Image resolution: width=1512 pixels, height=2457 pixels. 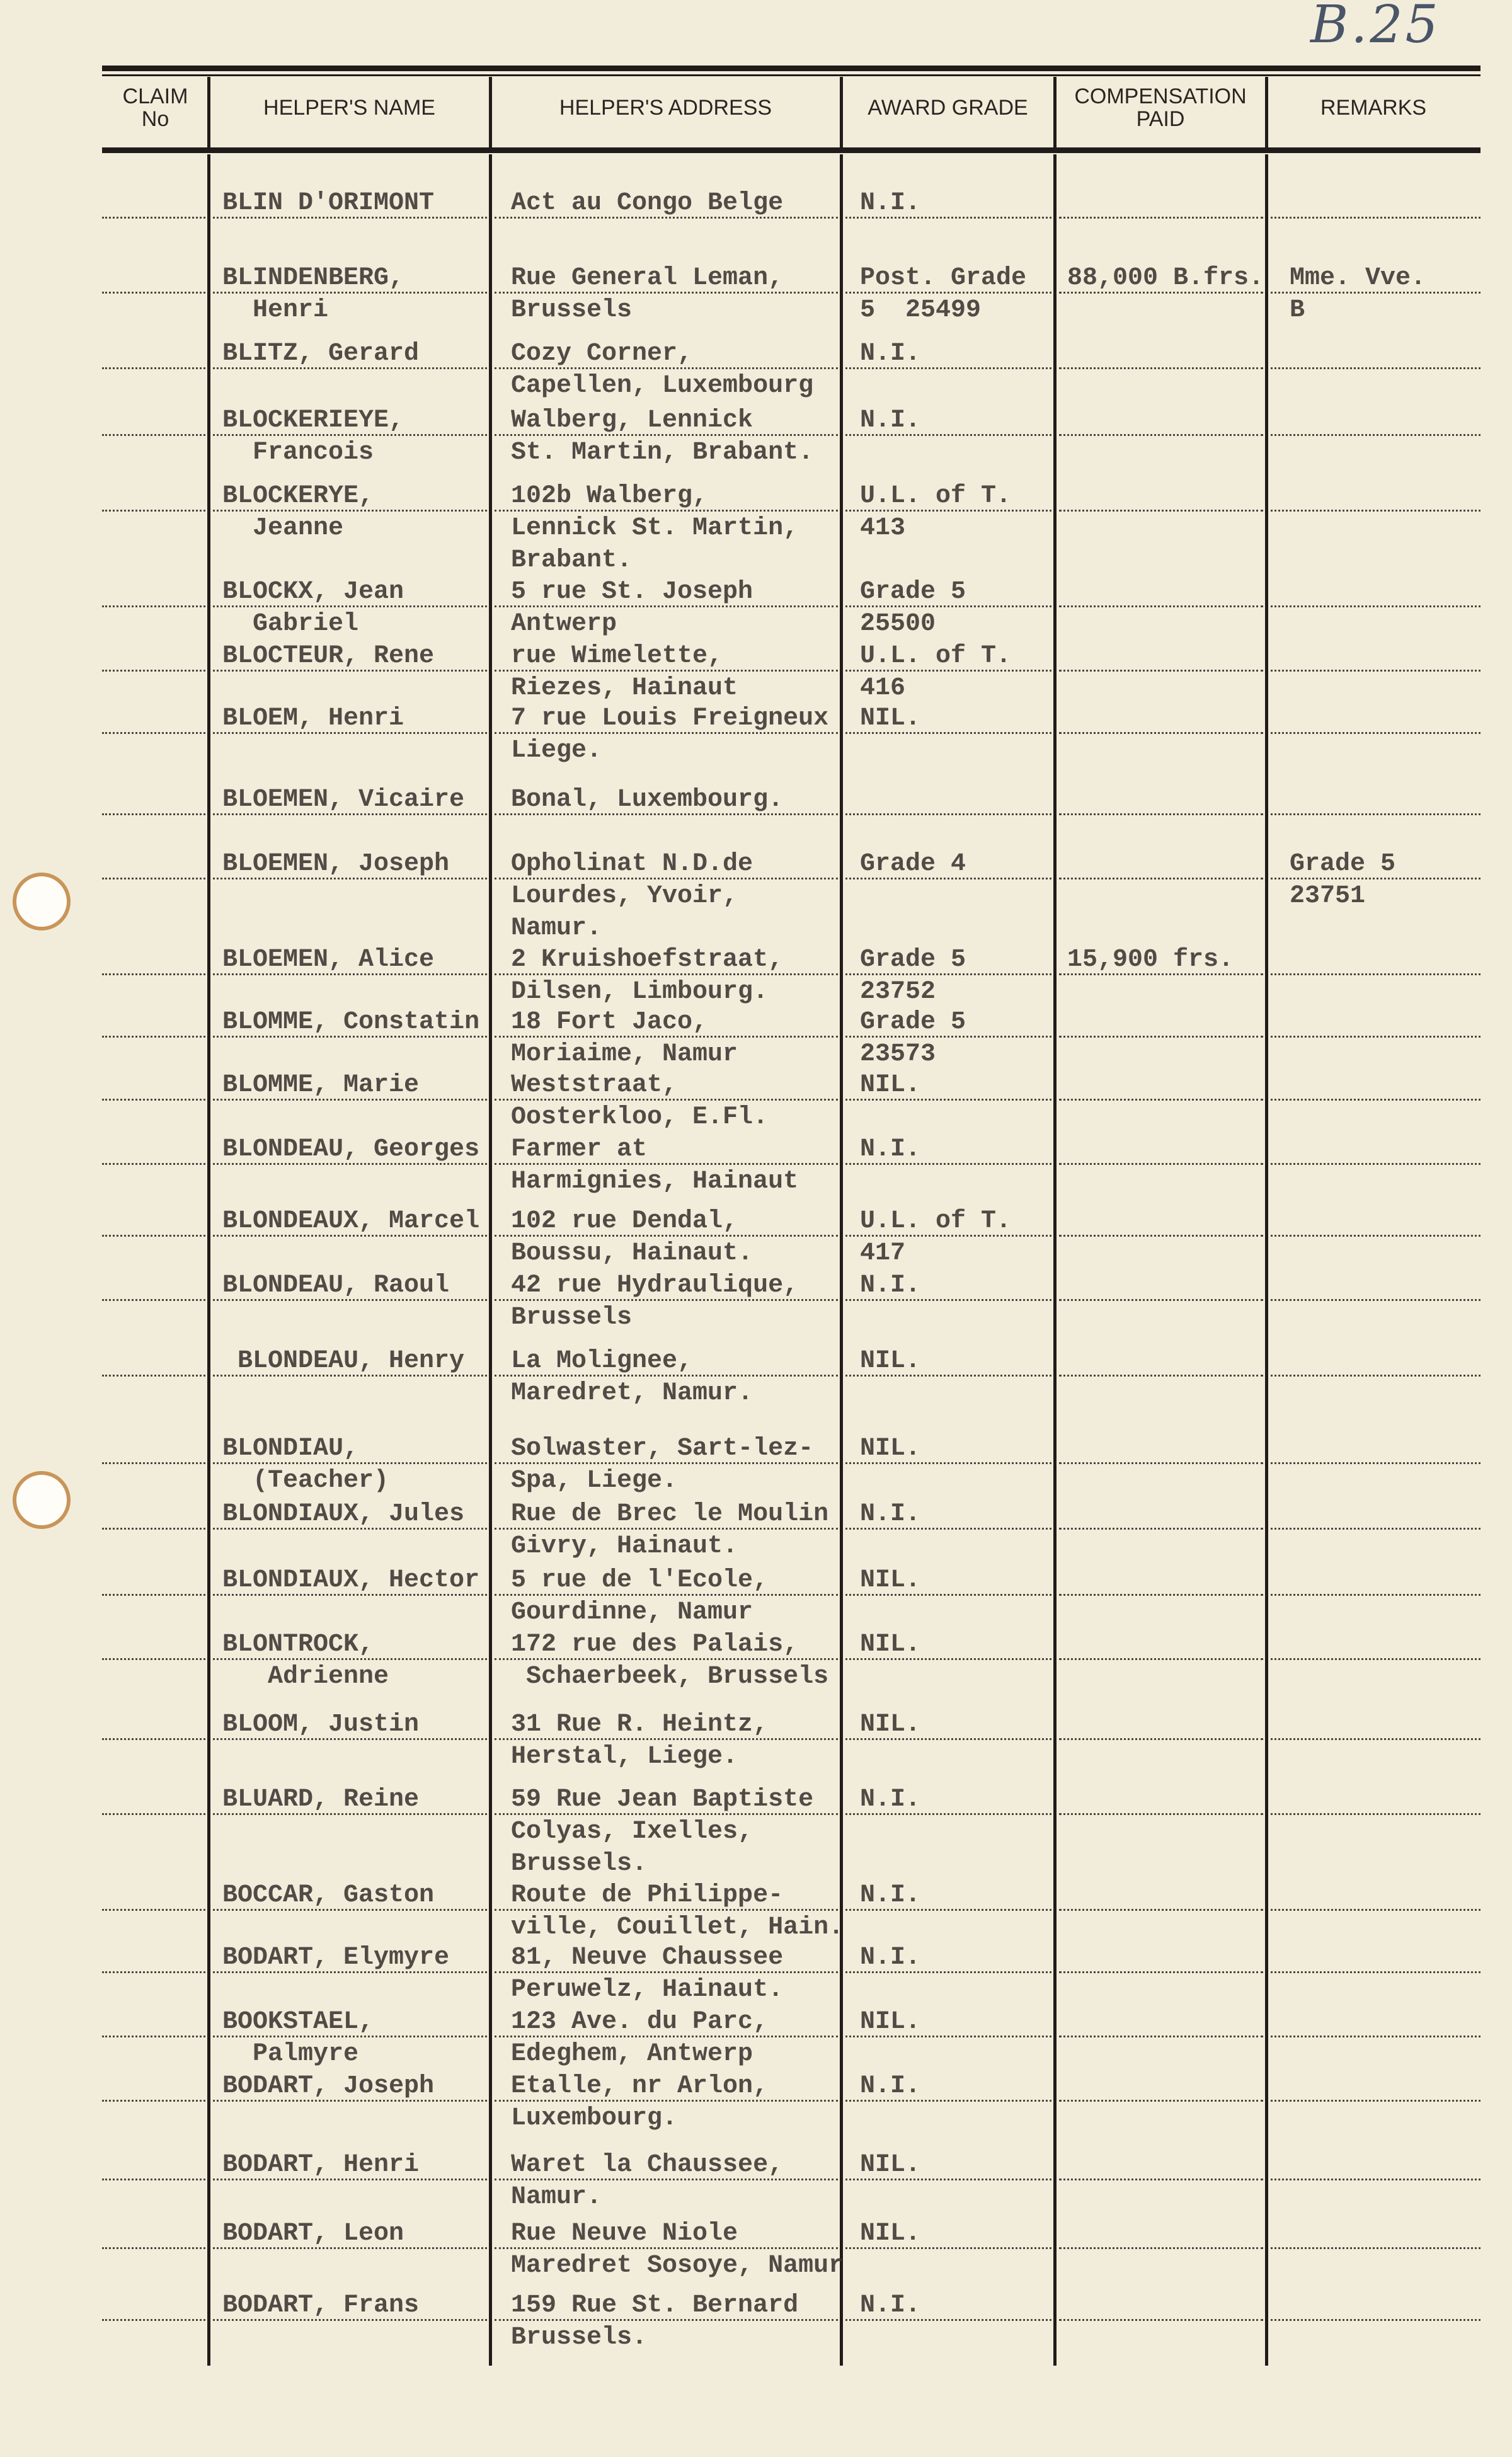 I want to click on address-cell-line: Riezes, Hainaut, so click(x=624, y=688).